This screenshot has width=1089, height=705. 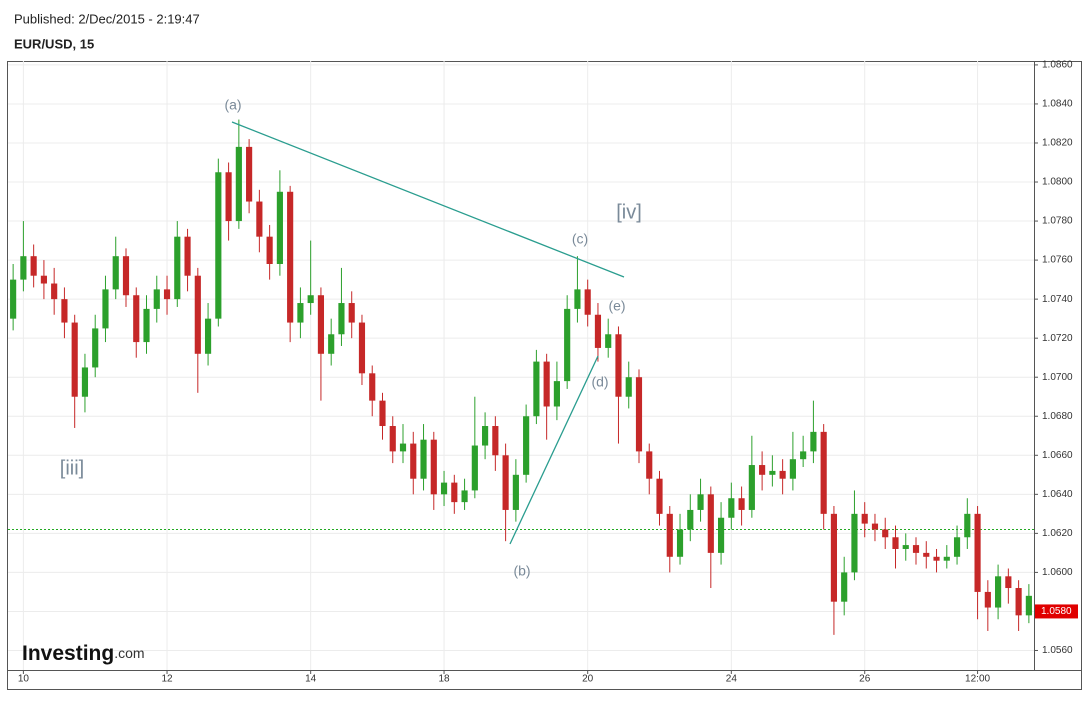 What do you see at coordinates (1057, 299) in the screenshot?
I see `y-tick-label: 1.0740` at bounding box center [1057, 299].